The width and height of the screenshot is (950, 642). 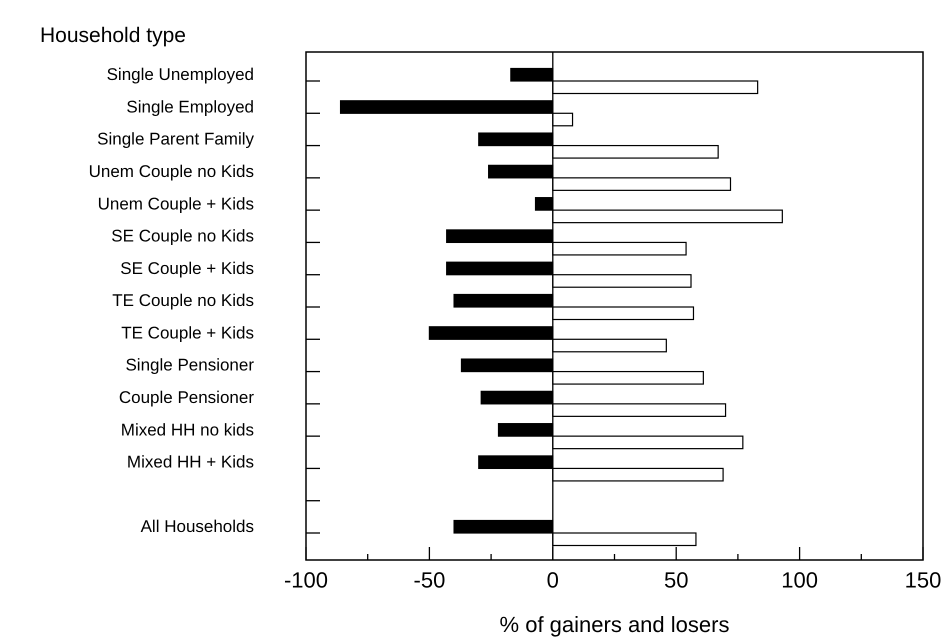 I want to click on y-tick-label: Mixed HH + Kids, so click(x=190, y=462).